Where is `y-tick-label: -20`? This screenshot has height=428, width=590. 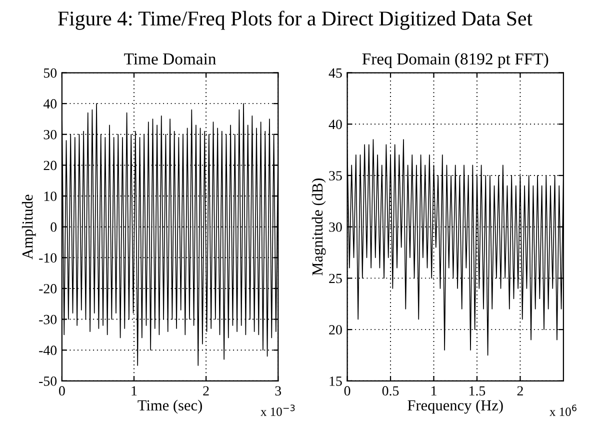 y-tick-label: -20 is located at coordinates (48, 289).